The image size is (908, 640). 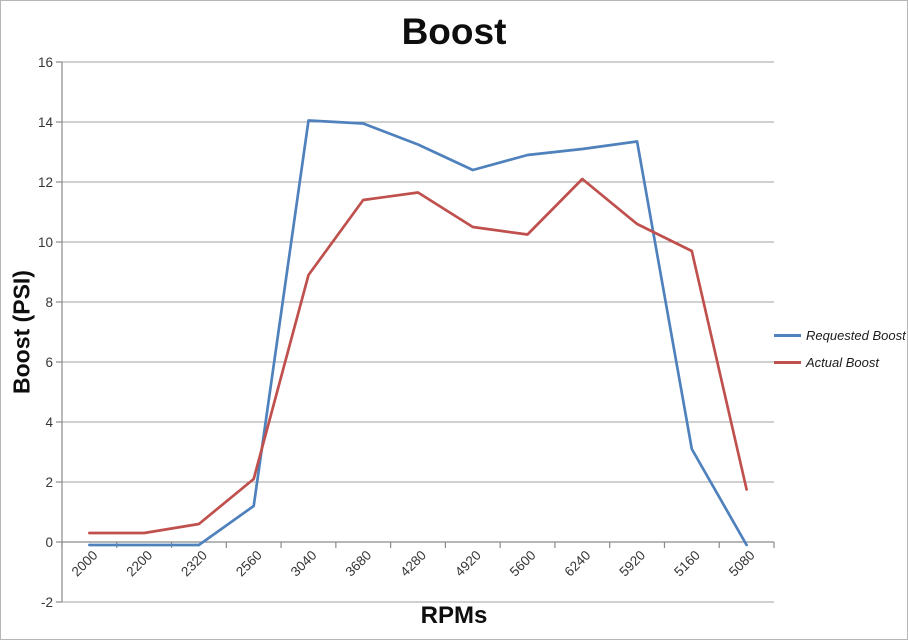 I want to click on x-tick-label: 5160, so click(x=687, y=564).